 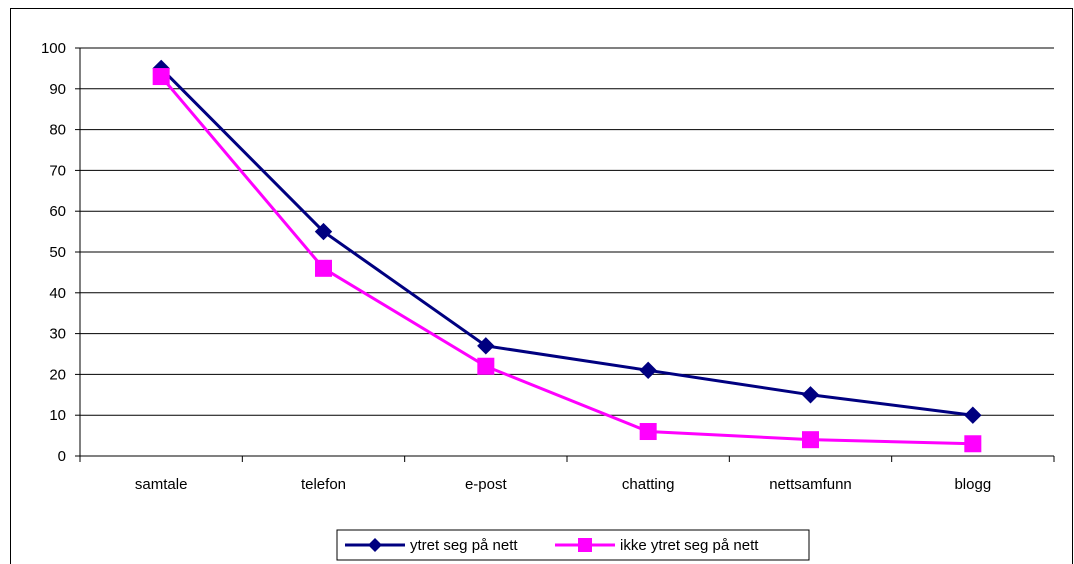 I want to click on y-tick-label: 30, so click(x=57, y=334).